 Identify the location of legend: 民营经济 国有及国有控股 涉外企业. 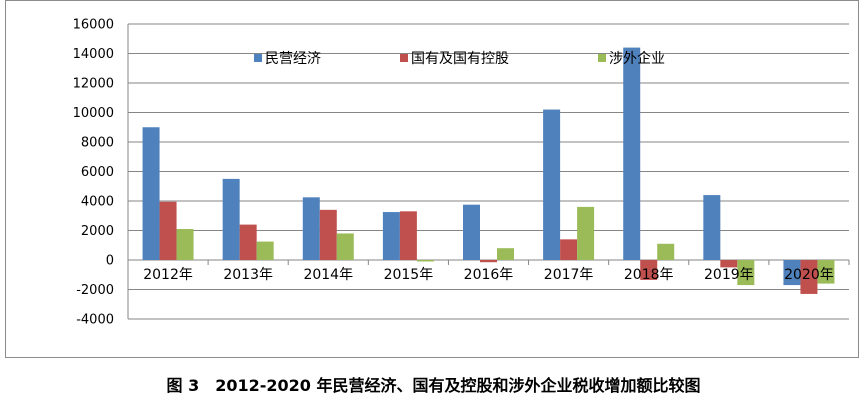
(459, 58).